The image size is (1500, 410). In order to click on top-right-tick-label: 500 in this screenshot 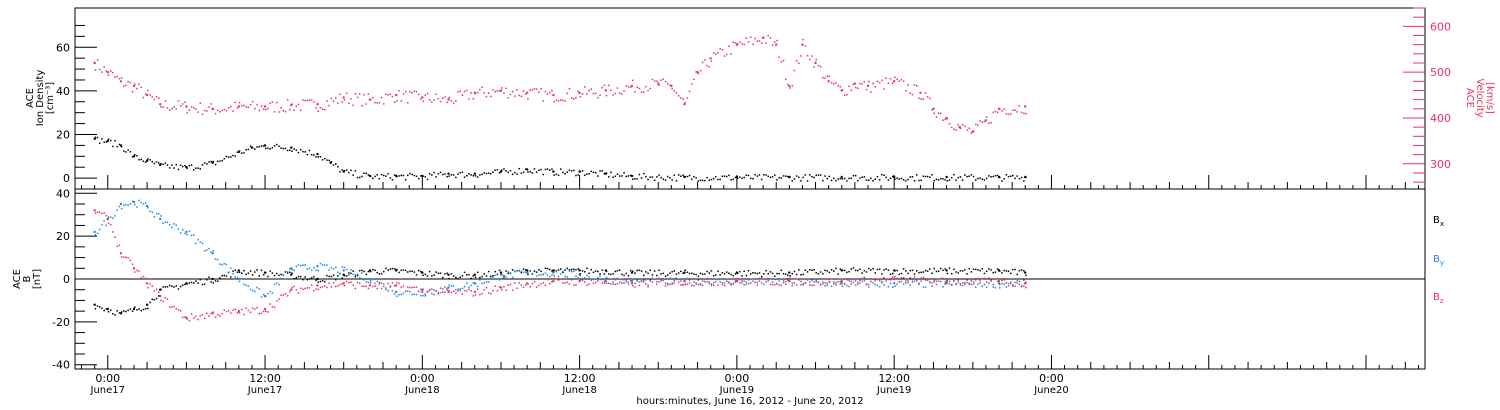, I will do `click(1440, 72)`.